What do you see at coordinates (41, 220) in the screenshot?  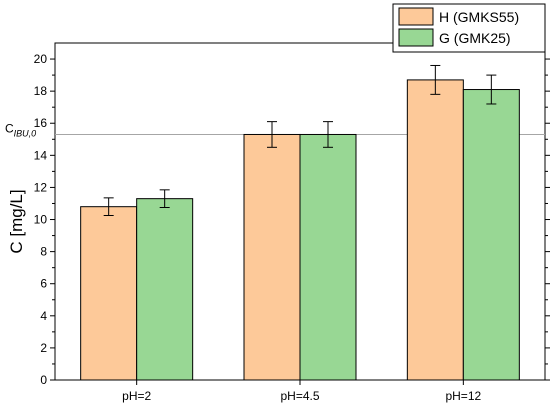 I see `y-tick-label: 10` at bounding box center [41, 220].